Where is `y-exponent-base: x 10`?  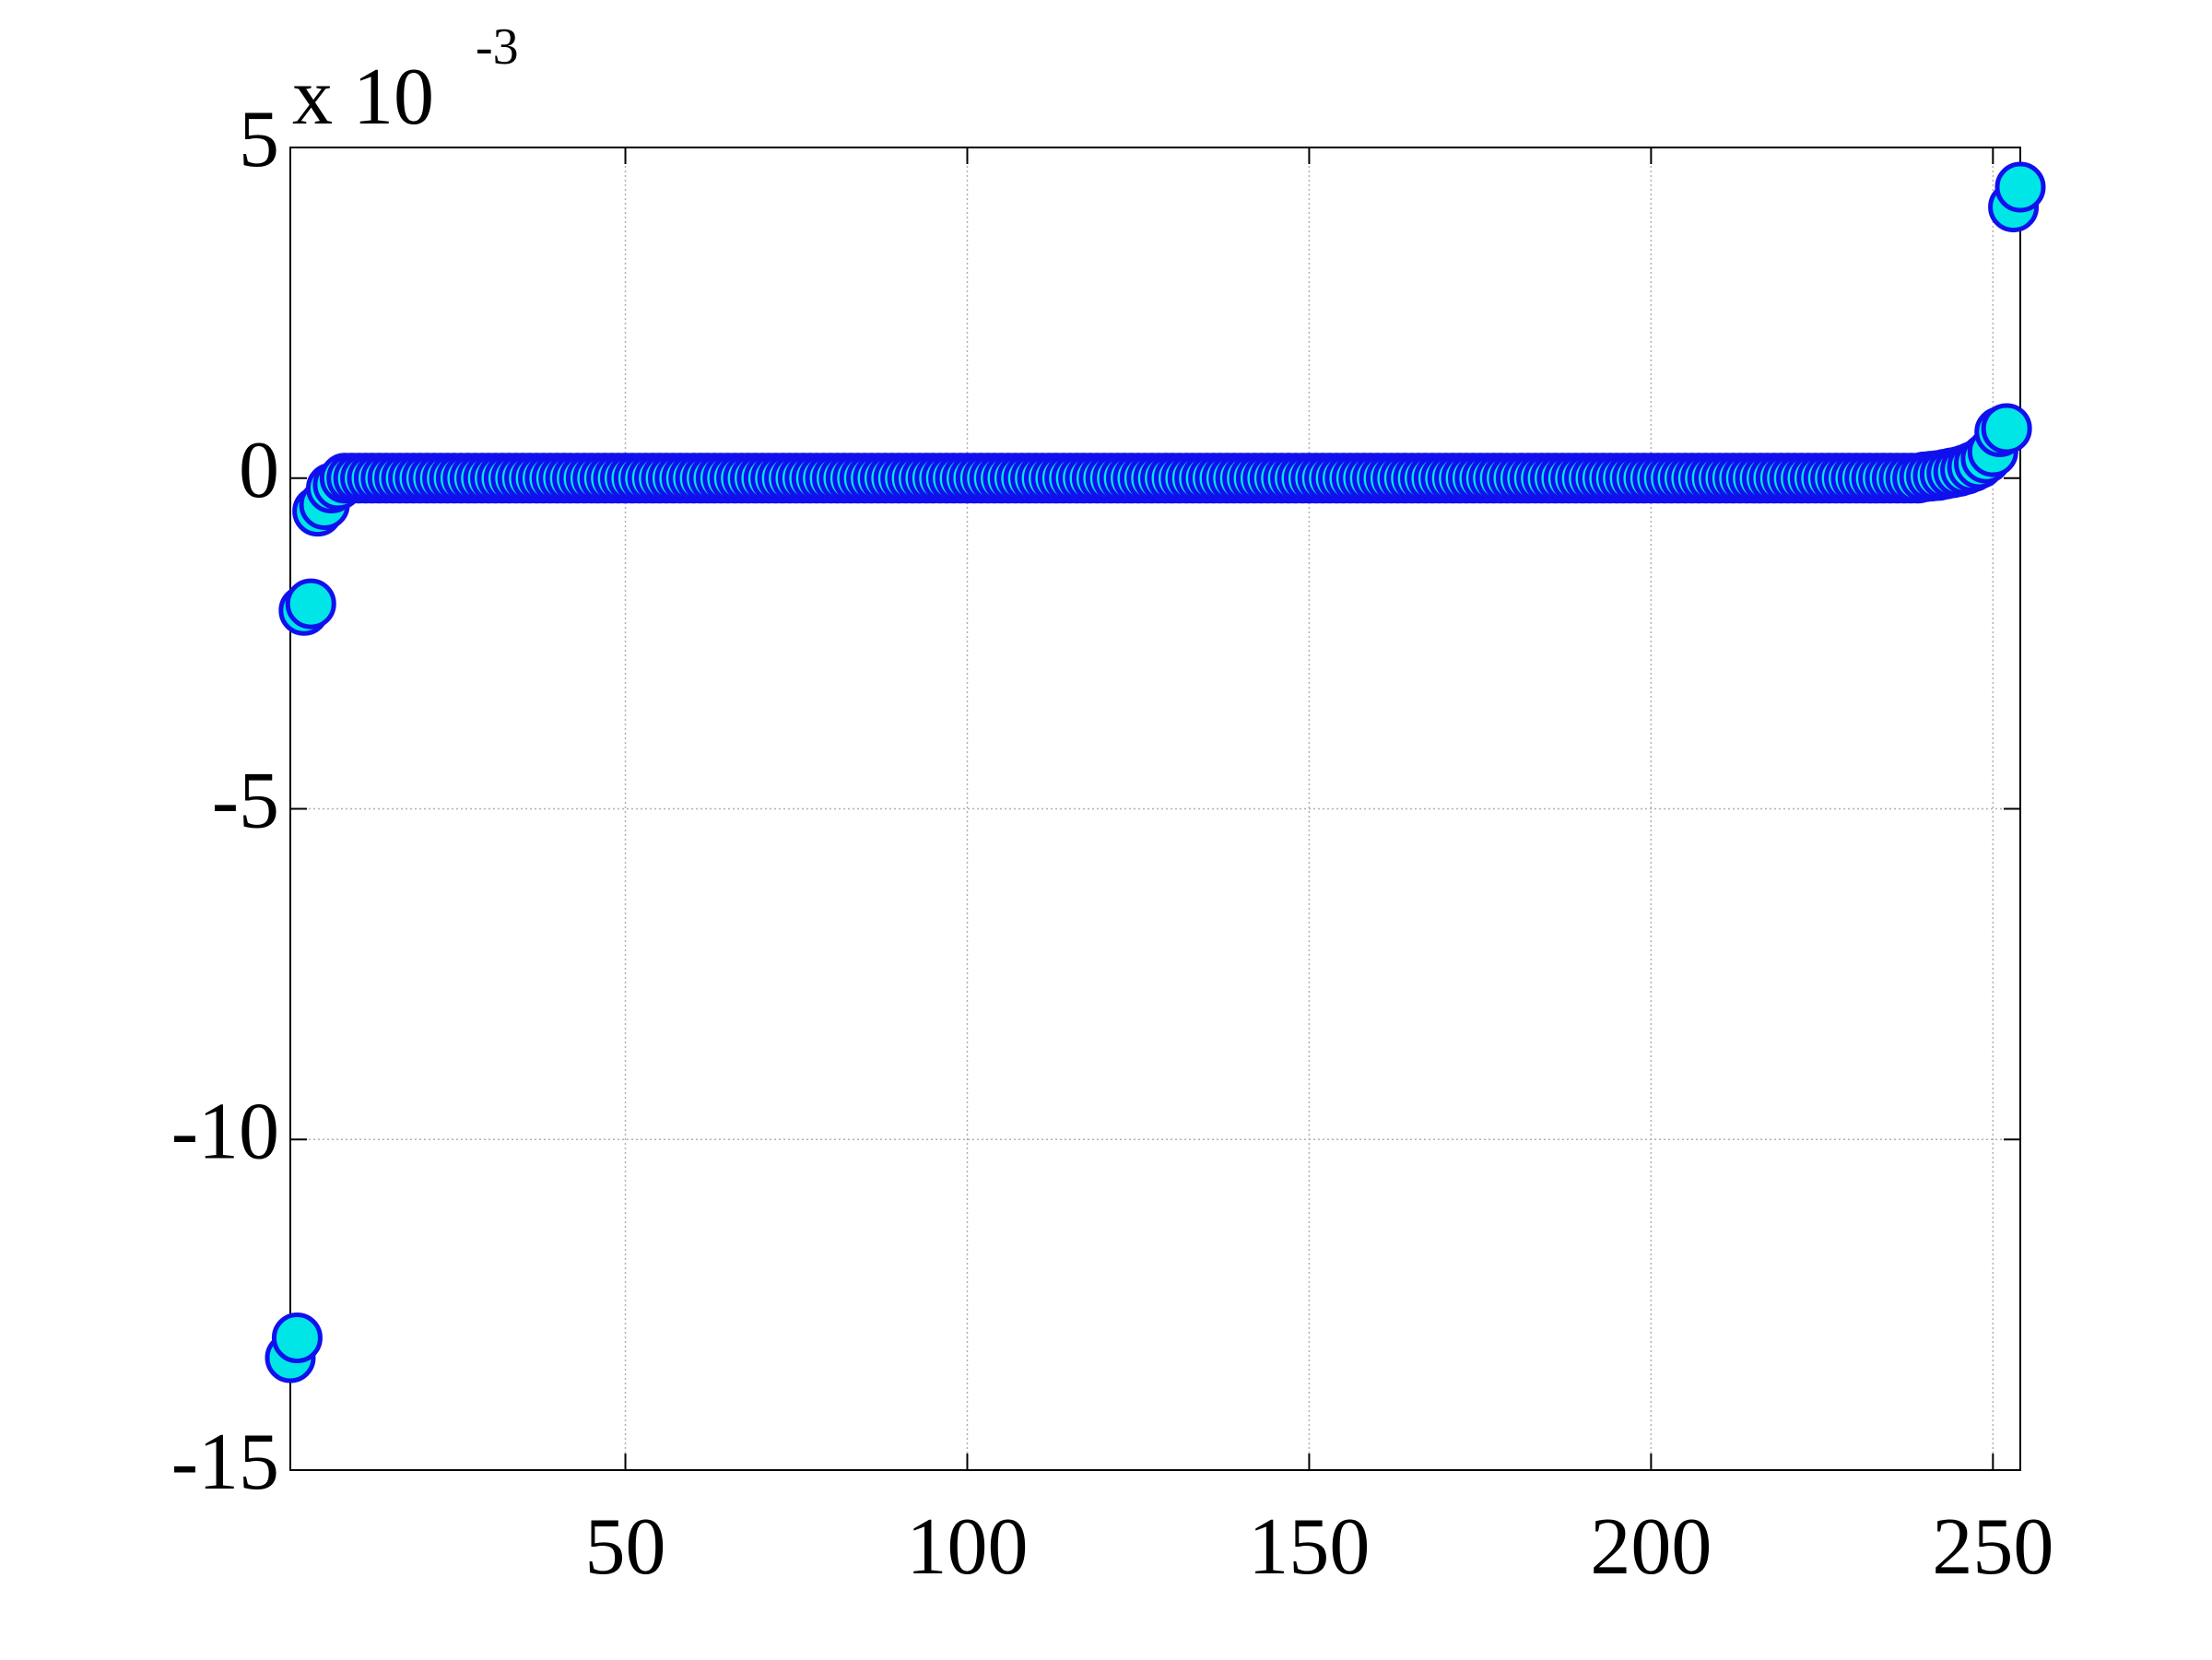 y-exponent-base: x 10 is located at coordinates (363, 97).